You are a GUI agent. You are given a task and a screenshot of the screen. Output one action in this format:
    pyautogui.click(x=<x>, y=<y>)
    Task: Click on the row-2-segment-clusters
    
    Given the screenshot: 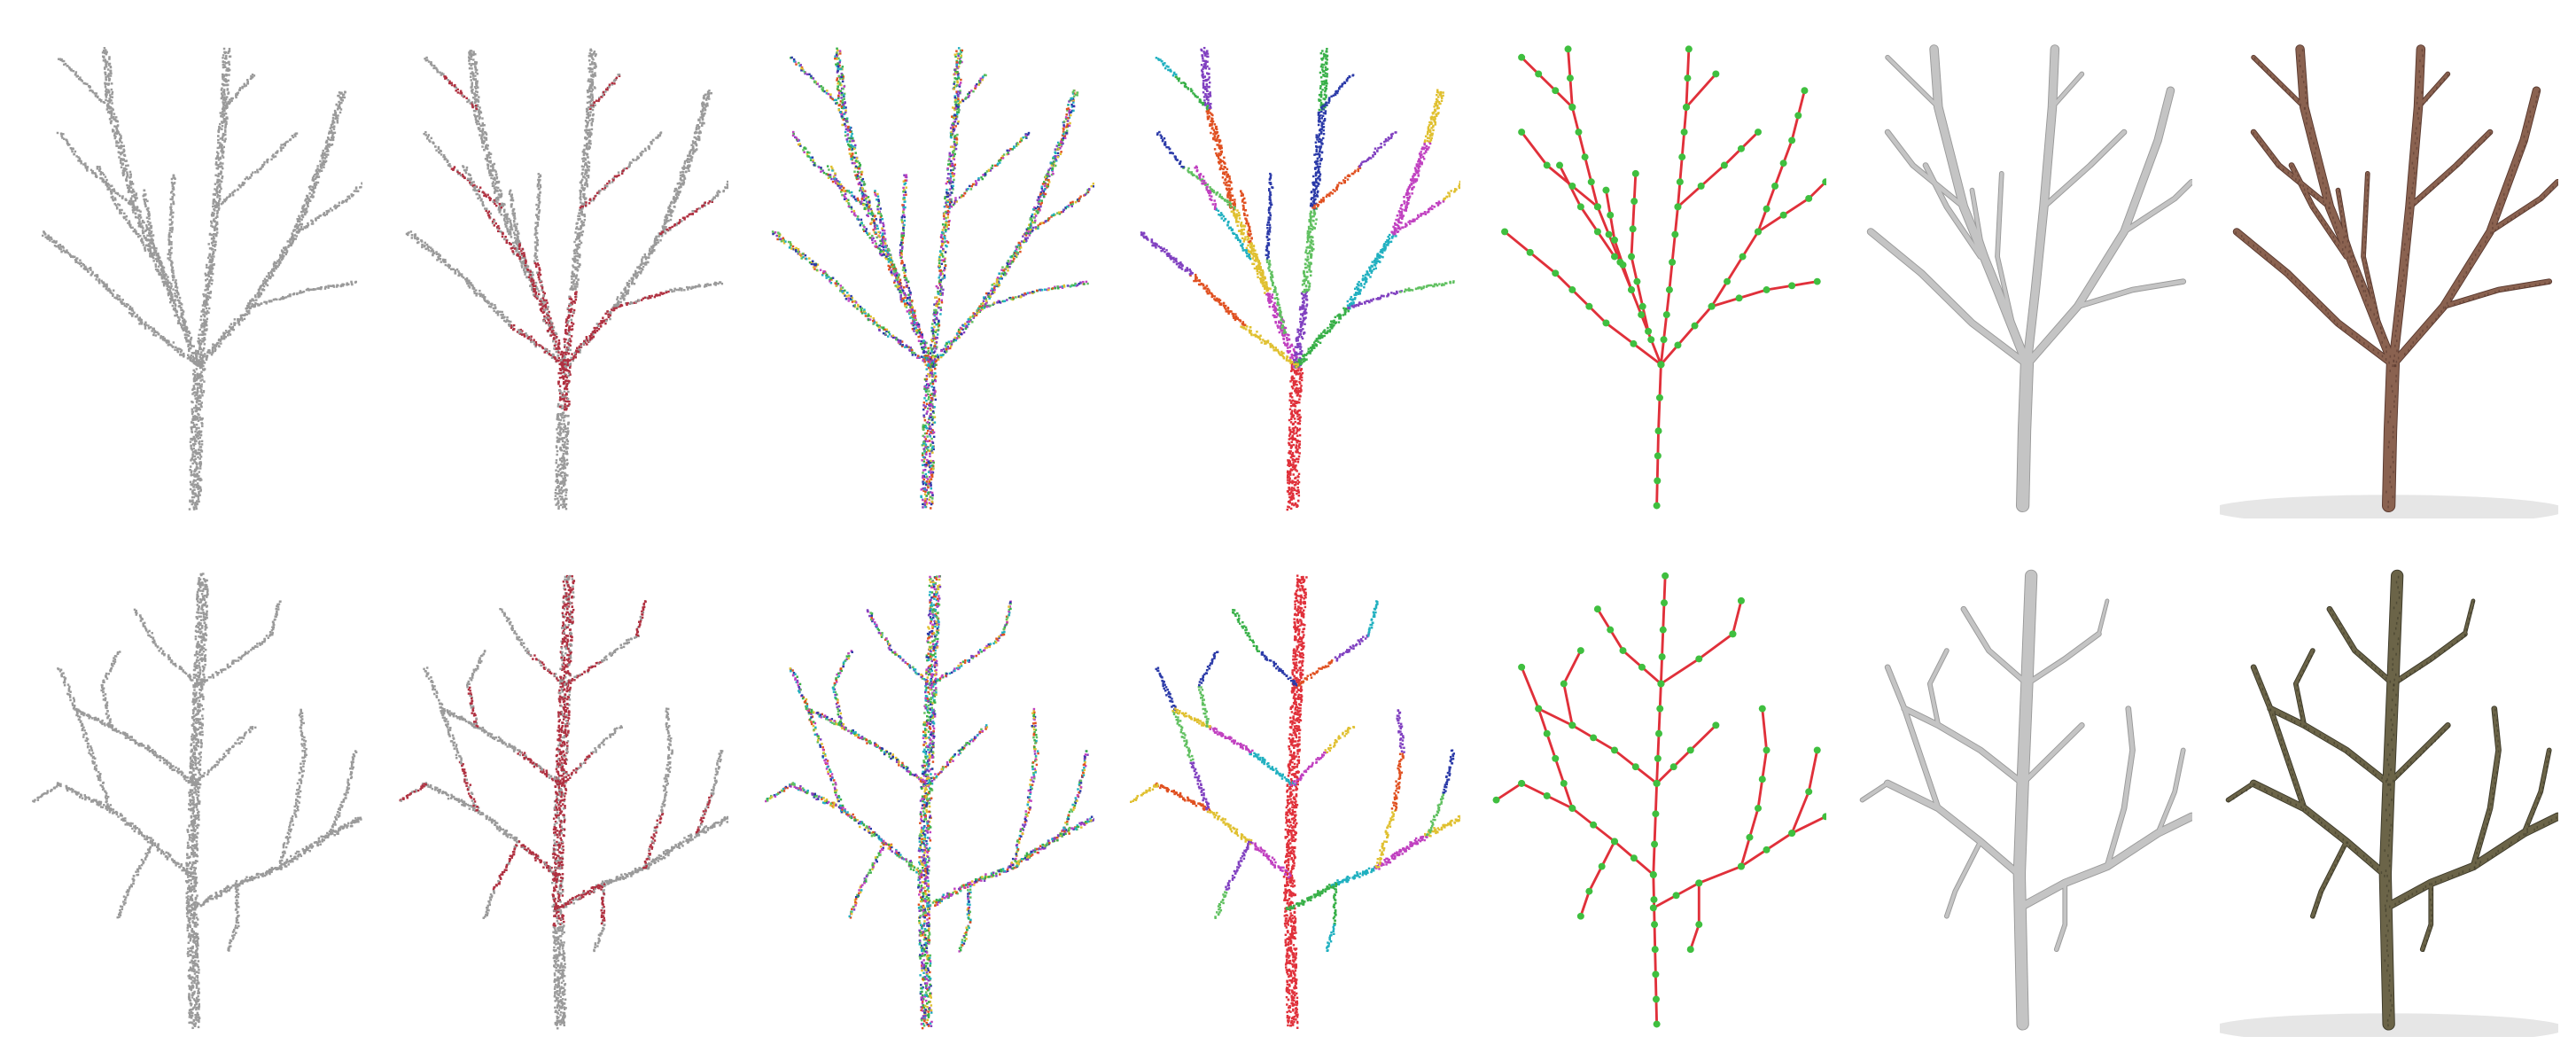 What is the action you would take?
    pyautogui.click(x=926, y=798)
    